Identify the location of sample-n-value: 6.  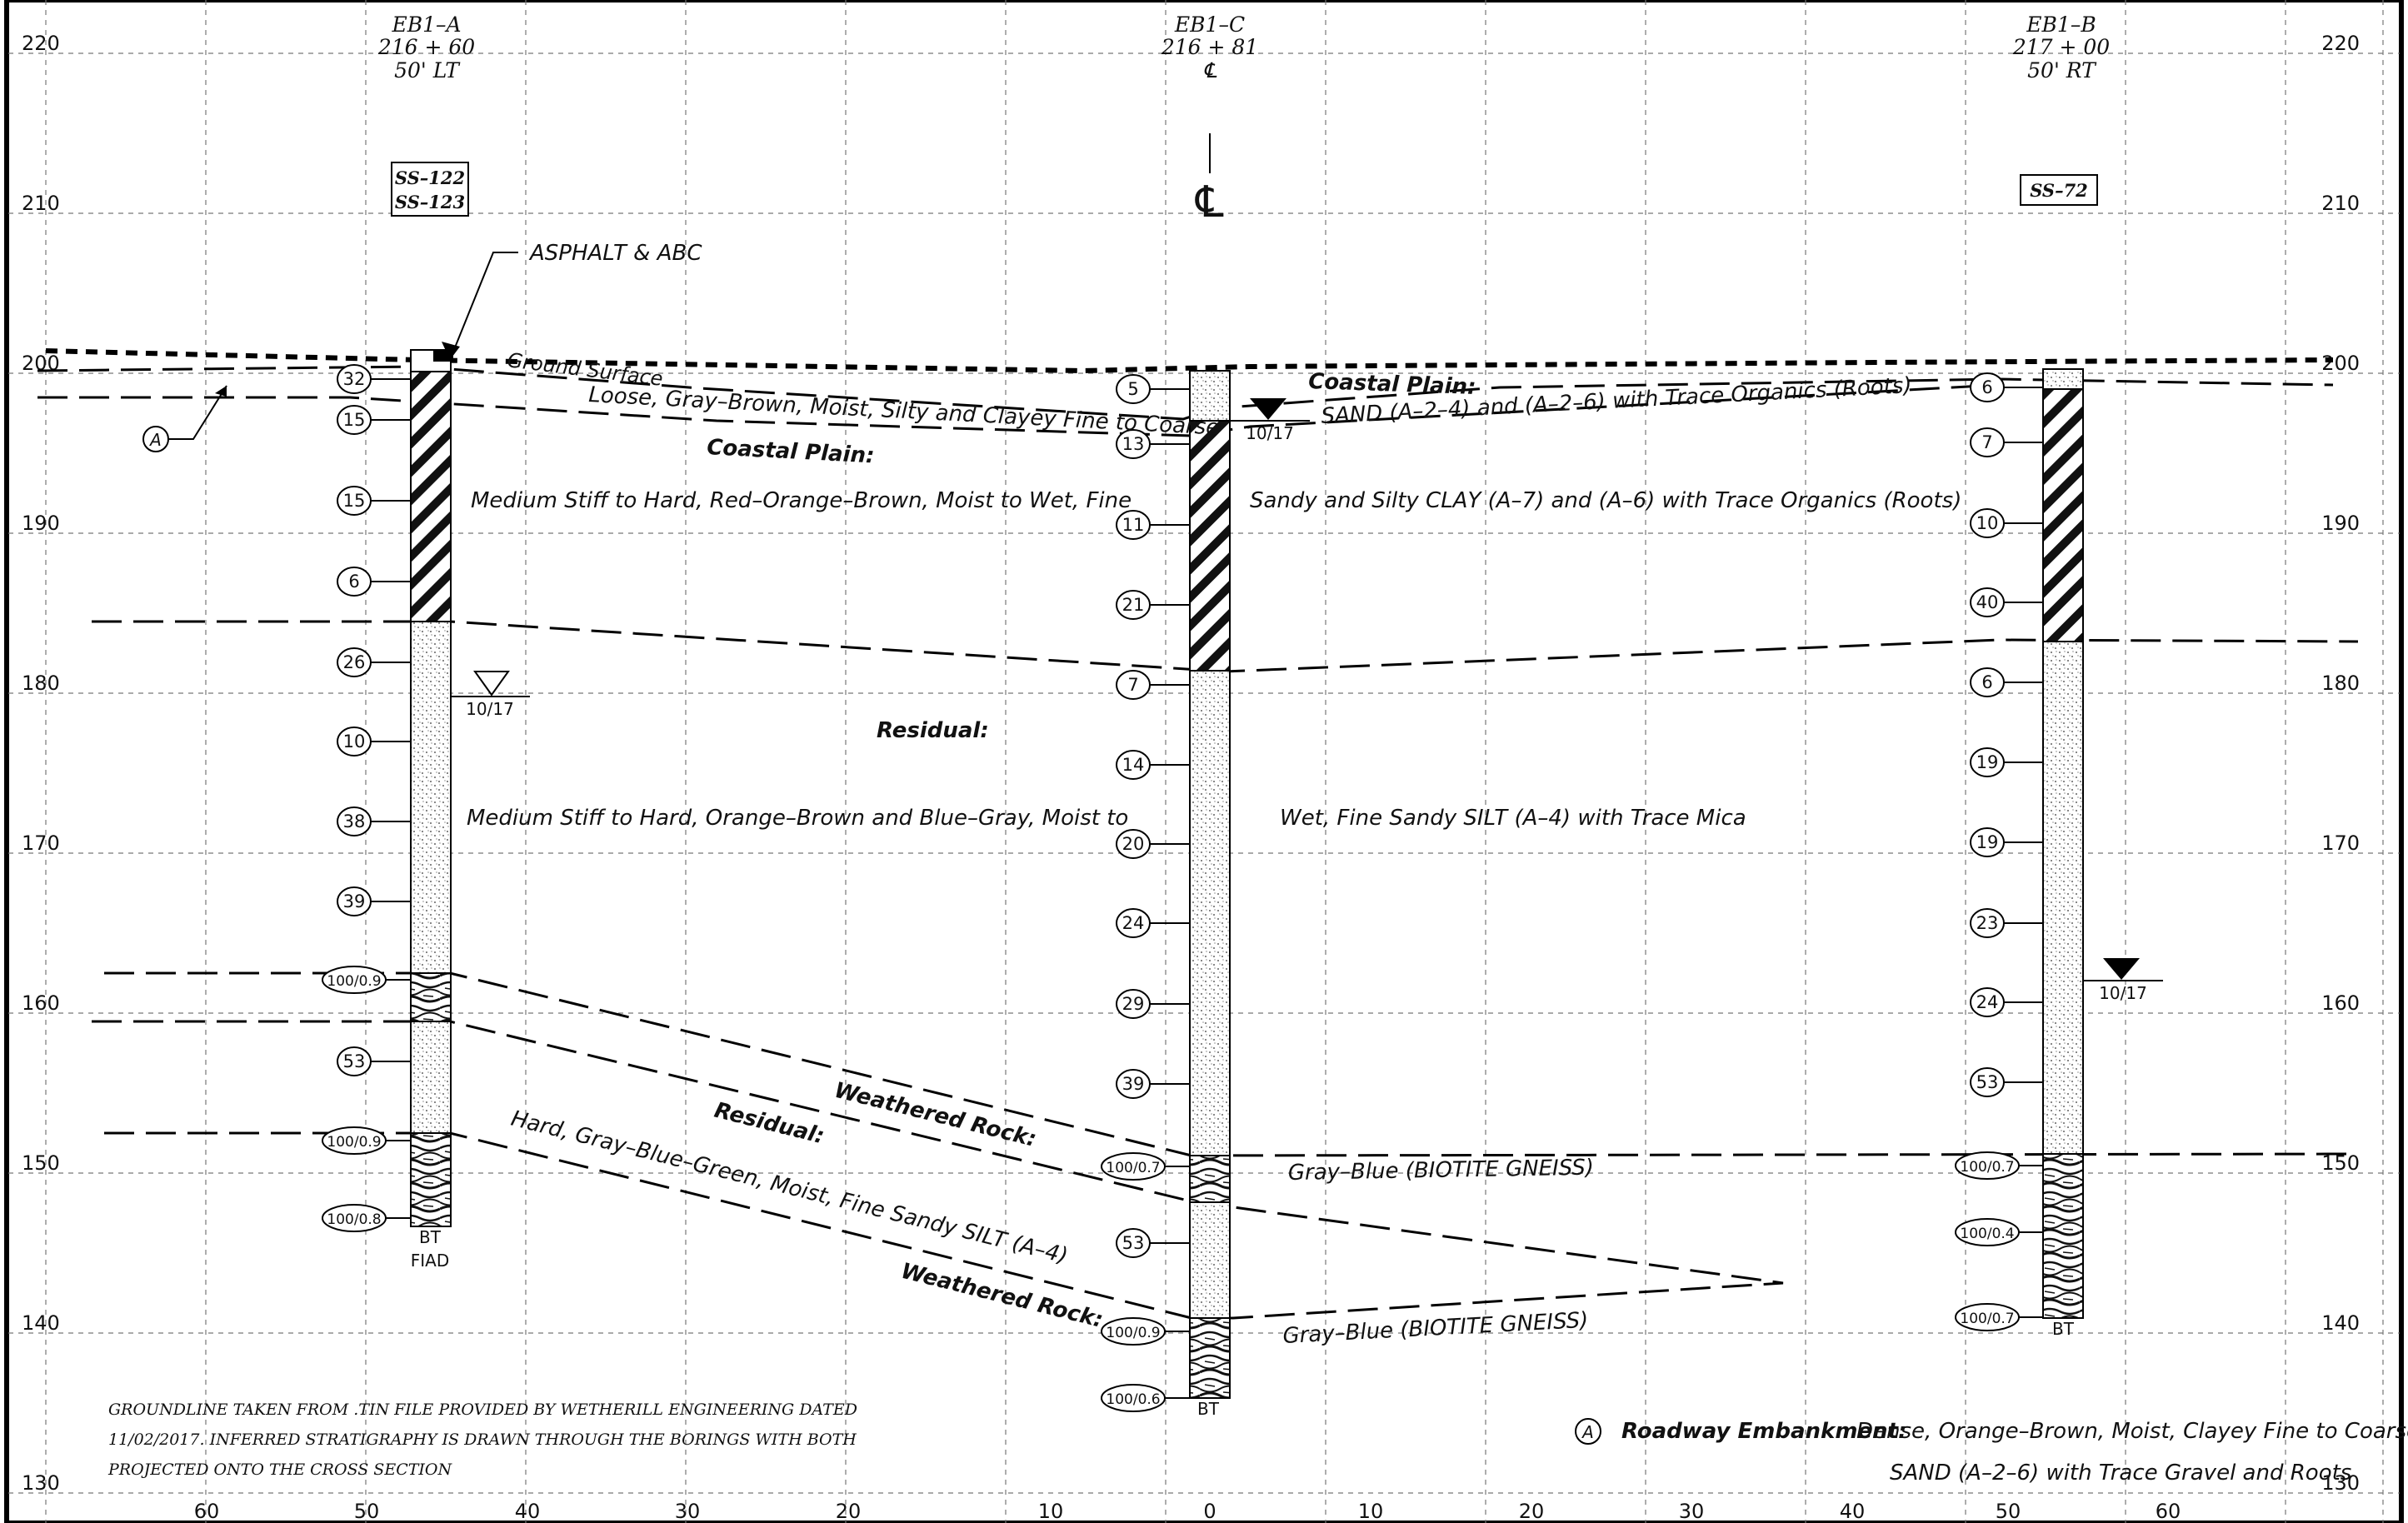
(2006, 682).